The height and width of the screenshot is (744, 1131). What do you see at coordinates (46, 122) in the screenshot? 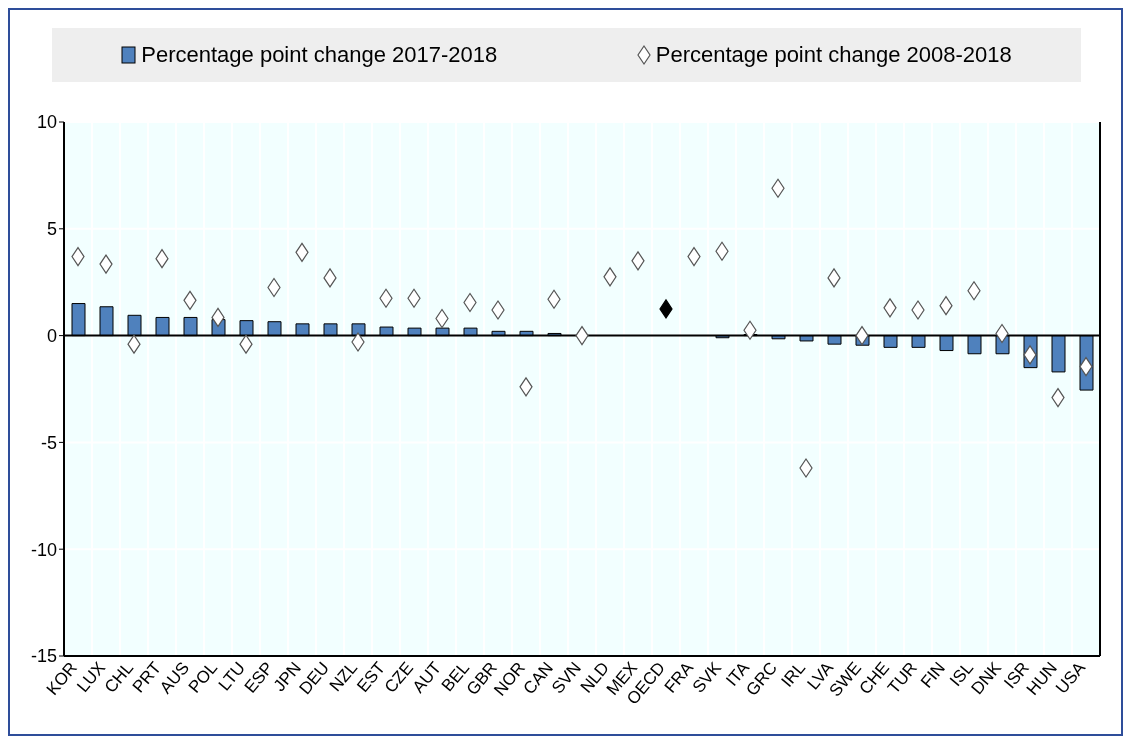
I see `y-tick-label: 10` at bounding box center [46, 122].